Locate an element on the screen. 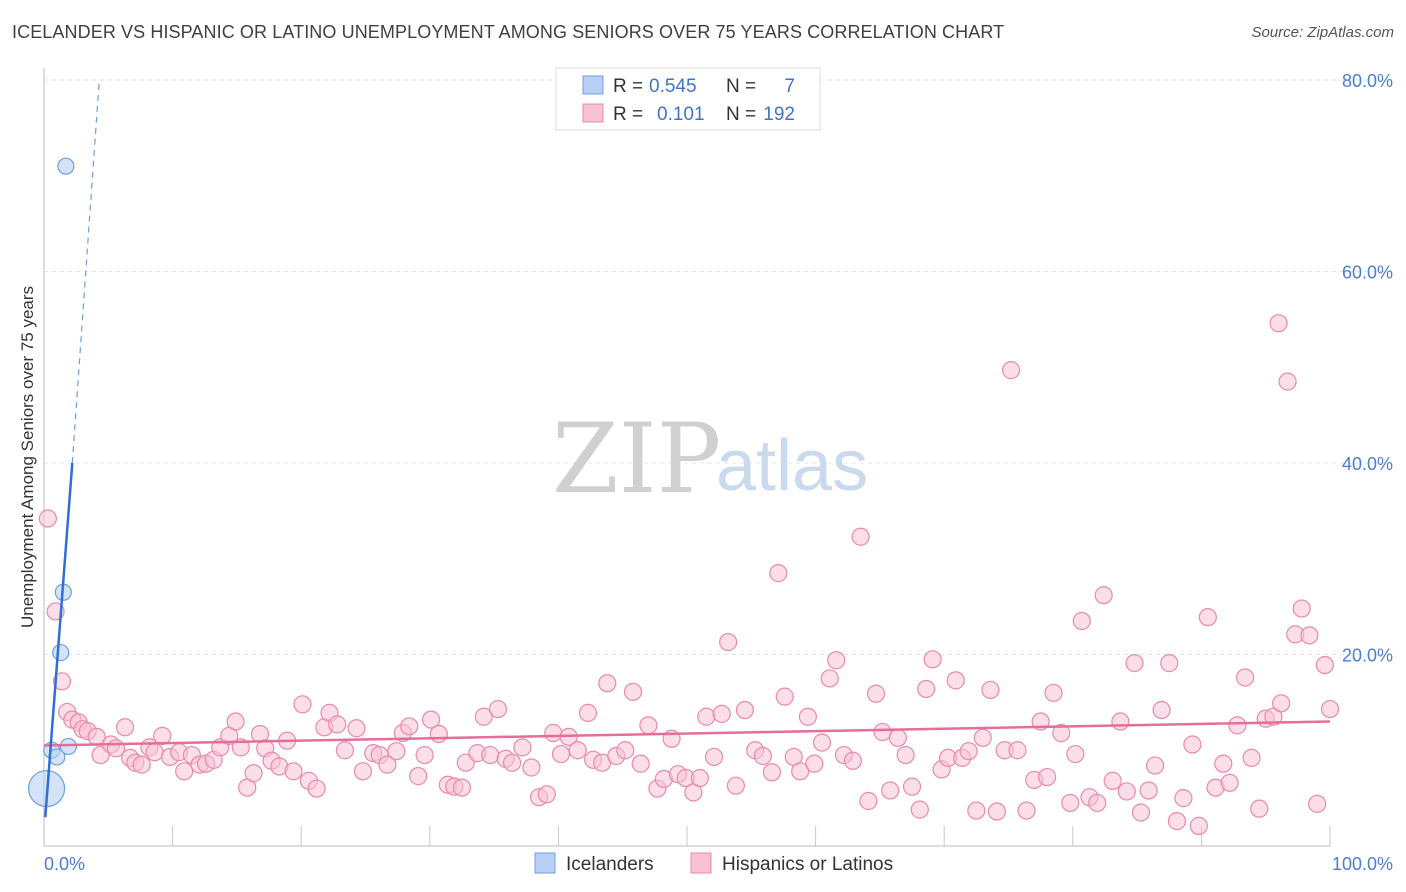 The image size is (1406, 892). legend-n-label-2: N = is located at coordinates (741, 114).